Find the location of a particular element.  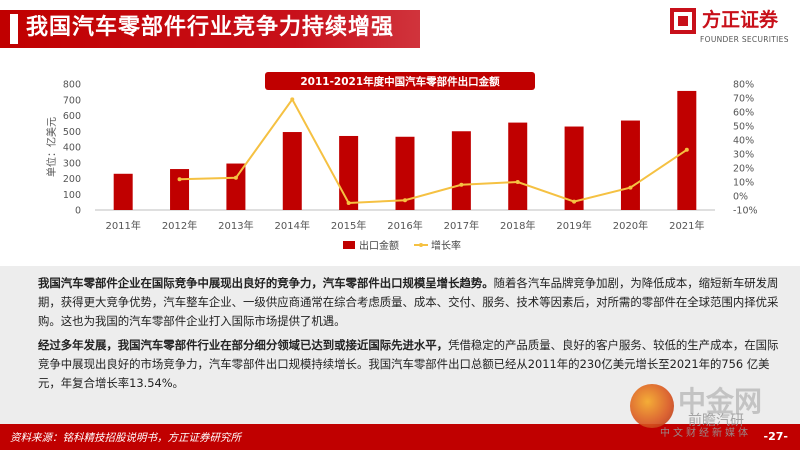

y2-tick-label: 20% is located at coordinates (743, 169).